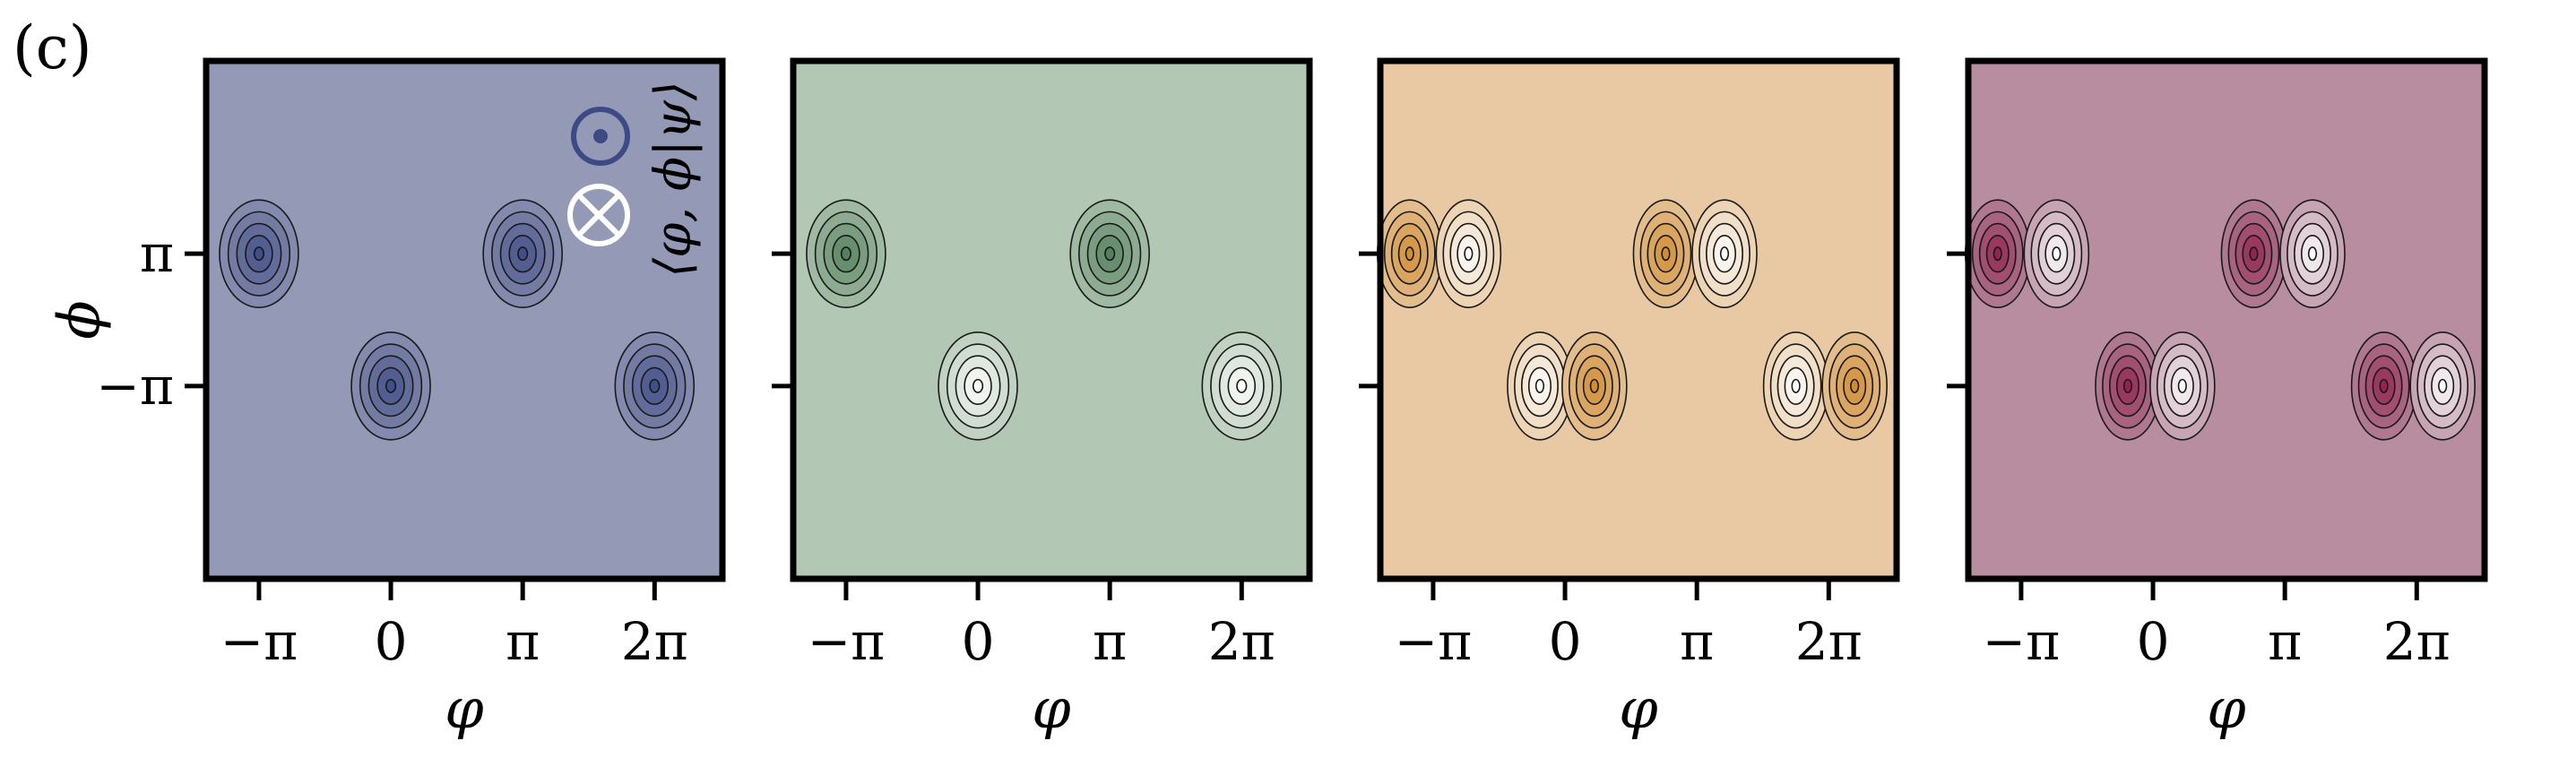  Describe the element at coordinates (52, 47) in the screenshot. I see `figure-label: (c)` at that location.